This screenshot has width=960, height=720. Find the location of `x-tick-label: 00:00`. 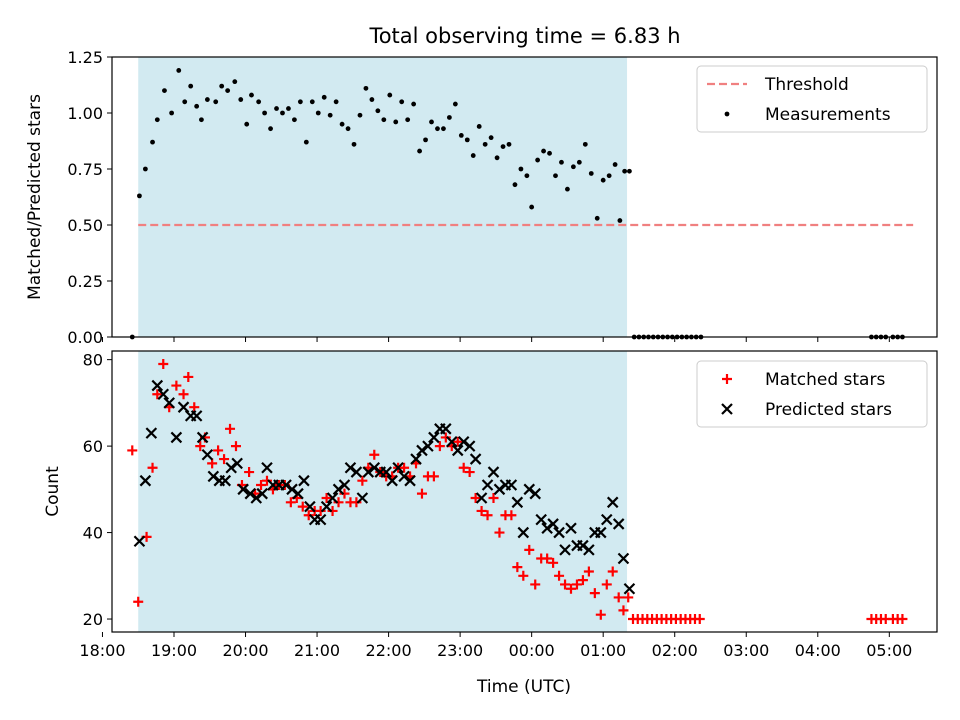

x-tick-label: 00:00 is located at coordinates (532, 650).